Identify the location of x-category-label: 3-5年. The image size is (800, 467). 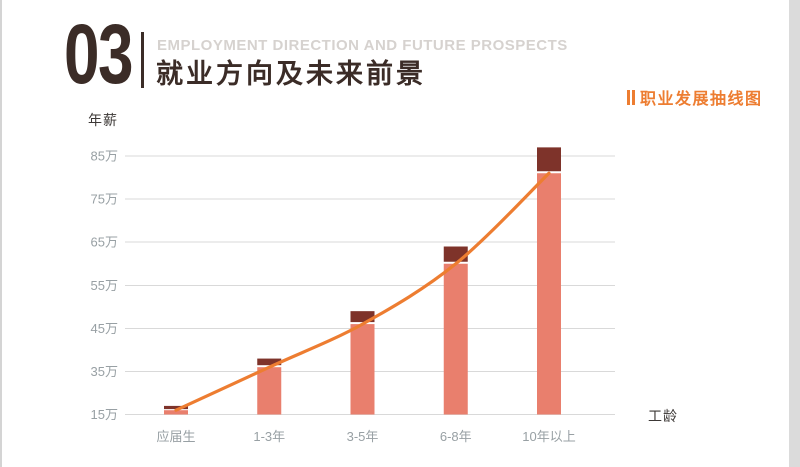
(363, 436).